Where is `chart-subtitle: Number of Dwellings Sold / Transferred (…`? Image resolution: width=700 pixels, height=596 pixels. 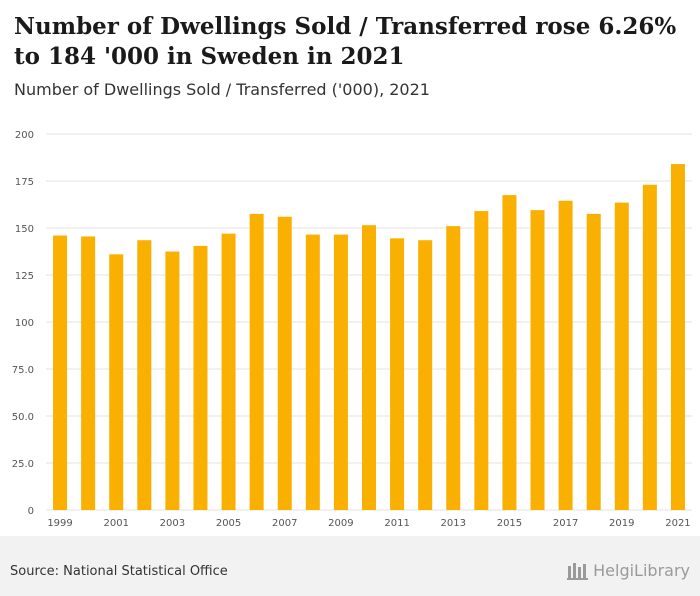 chart-subtitle: Number of Dwellings Sold / Transferred (… is located at coordinates (222, 89).